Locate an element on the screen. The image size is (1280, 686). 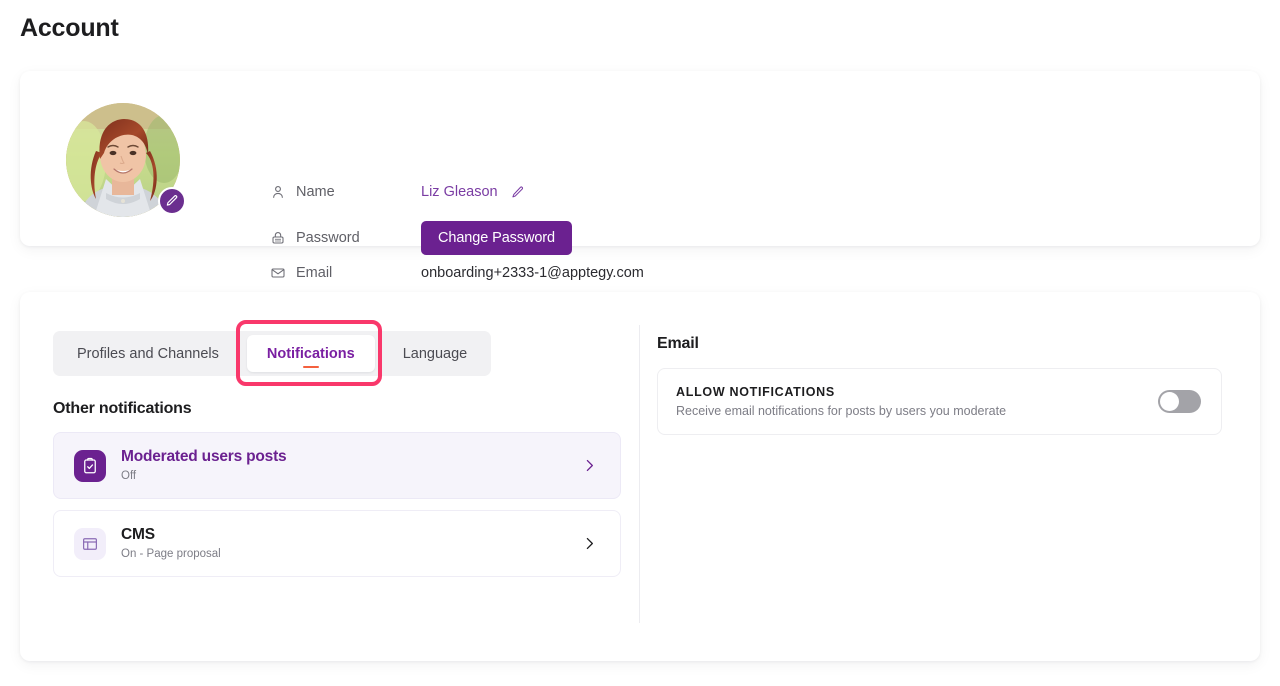
tab-label: Language is located at coordinates (435, 353).